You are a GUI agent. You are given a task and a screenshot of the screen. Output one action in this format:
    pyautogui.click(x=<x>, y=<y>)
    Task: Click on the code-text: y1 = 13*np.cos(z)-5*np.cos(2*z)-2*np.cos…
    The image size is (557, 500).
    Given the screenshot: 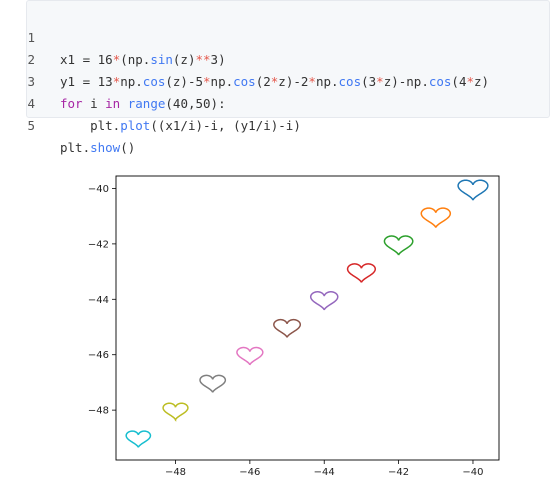 What is the action you would take?
    pyautogui.click(x=275, y=81)
    